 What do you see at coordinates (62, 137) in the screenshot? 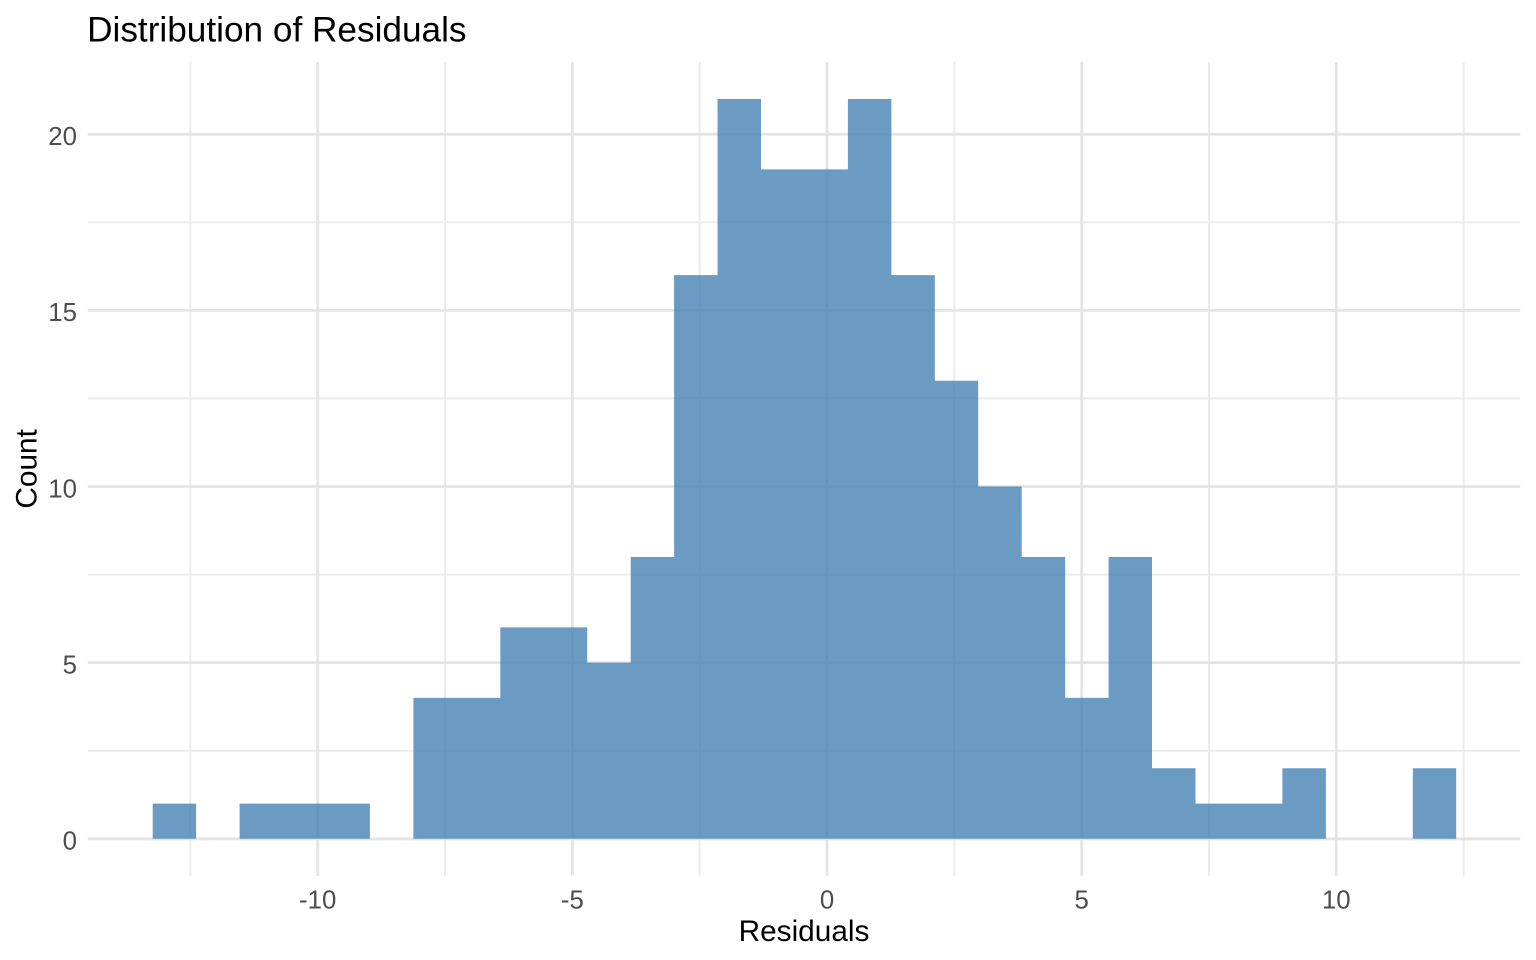
I see `svg-text: 20` at bounding box center [62, 137].